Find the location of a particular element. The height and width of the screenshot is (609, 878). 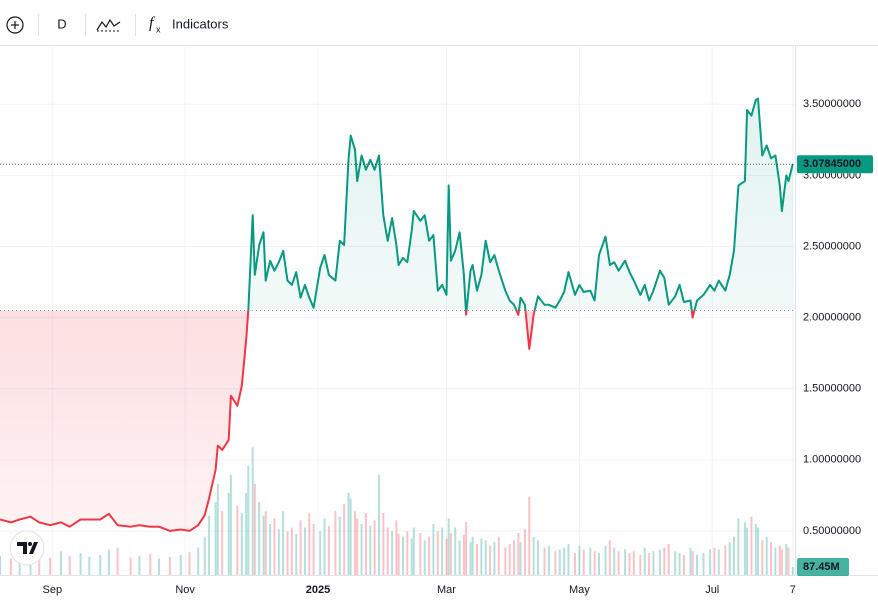

toolbar: D f x Indicators is located at coordinates (439, 30).